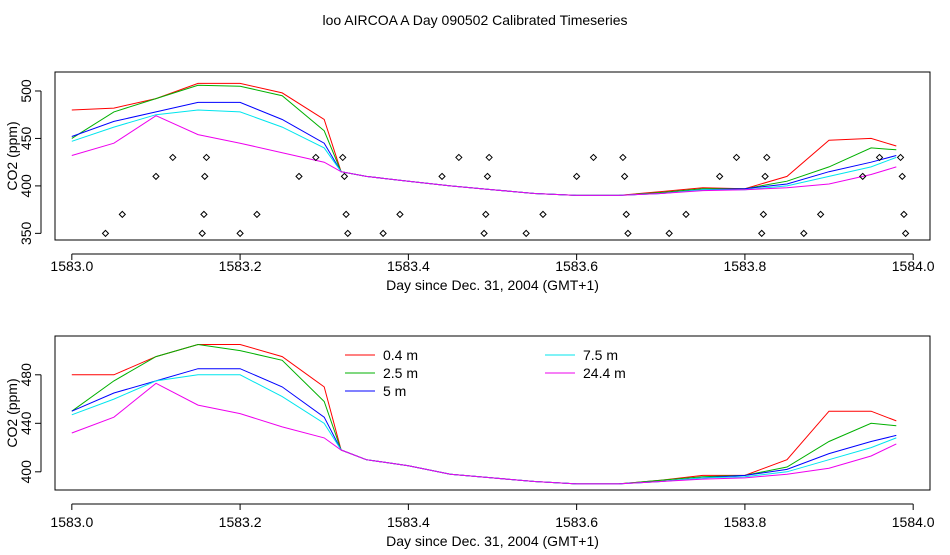 Image resolution: width=950 pixels, height=555 pixels. What do you see at coordinates (484, 155) in the screenshot?
I see `series-line-24-4-m` at bounding box center [484, 155].